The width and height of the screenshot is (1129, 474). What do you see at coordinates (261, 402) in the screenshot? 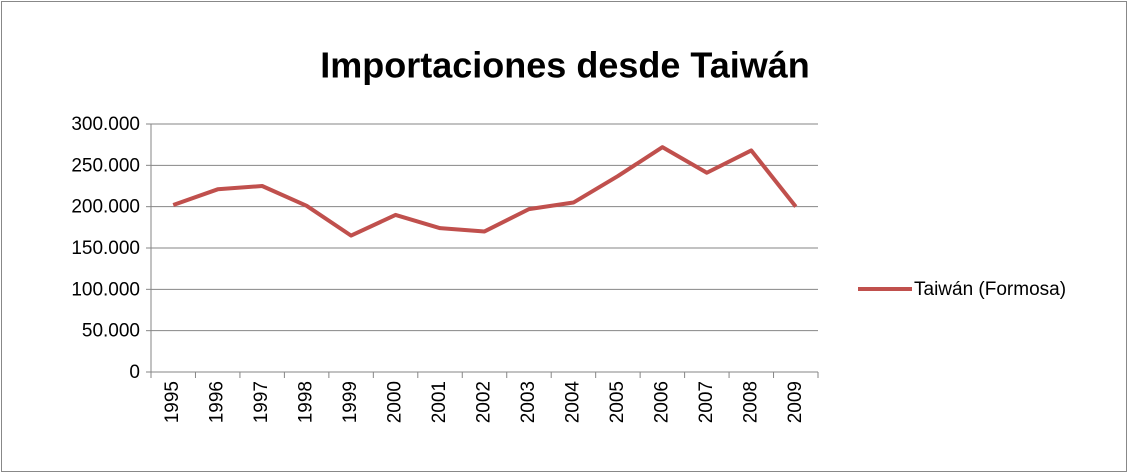
I see `x-tick-label: 1997` at bounding box center [261, 402].